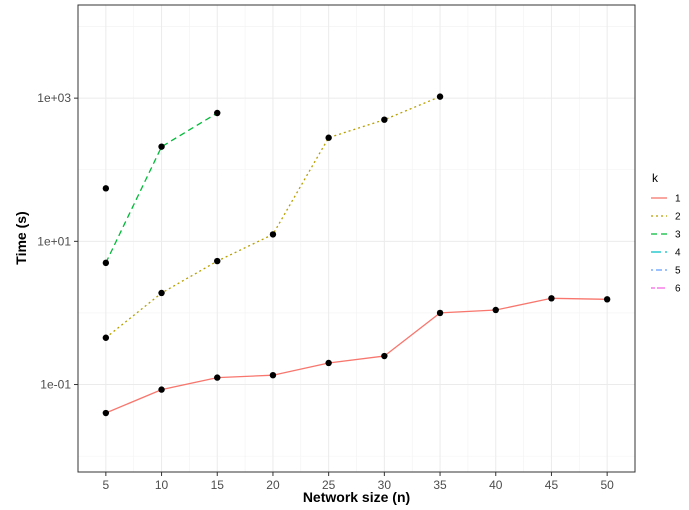 The width and height of the screenshot is (689, 510). Describe the element at coordinates (54, 241) in the screenshot. I see `y-tick-label: 1e+01` at that location.